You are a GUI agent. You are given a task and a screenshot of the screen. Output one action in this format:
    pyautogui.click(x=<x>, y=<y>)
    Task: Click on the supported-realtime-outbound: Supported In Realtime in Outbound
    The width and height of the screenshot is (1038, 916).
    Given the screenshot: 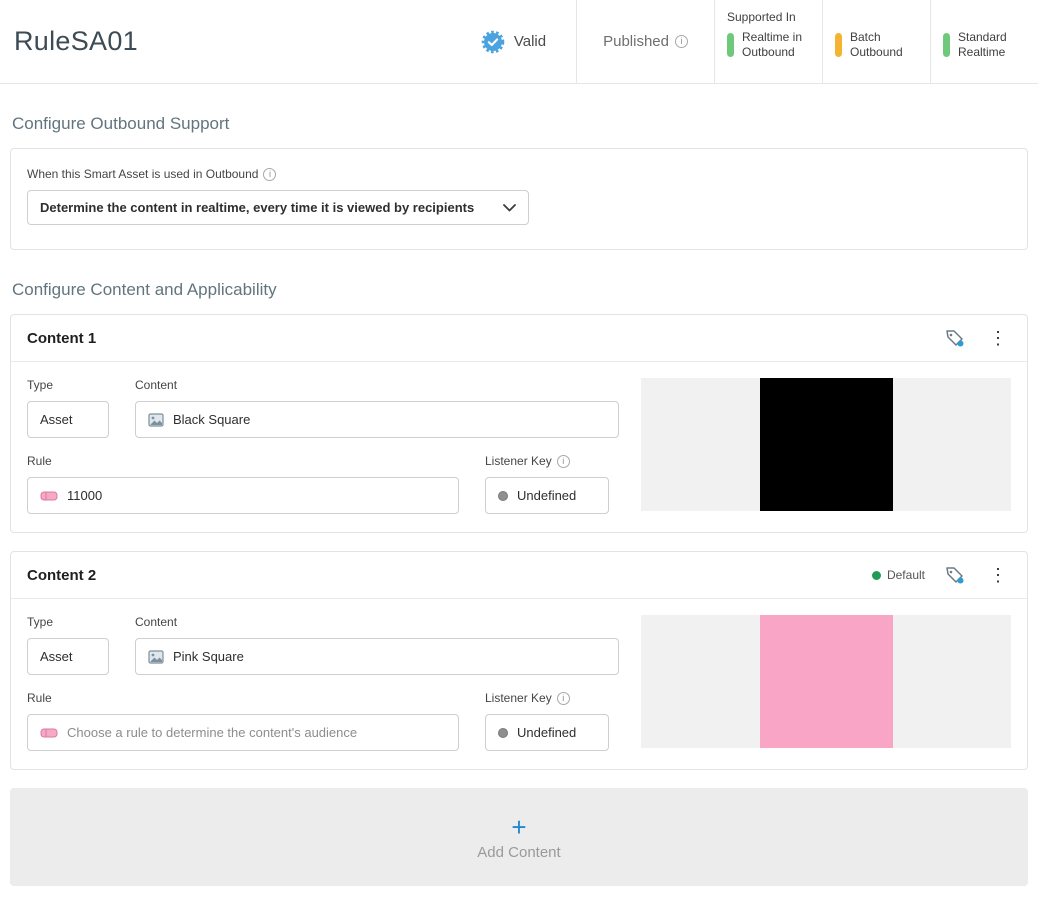 What is the action you would take?
    pyautogui.click(x=768, y=41)
    